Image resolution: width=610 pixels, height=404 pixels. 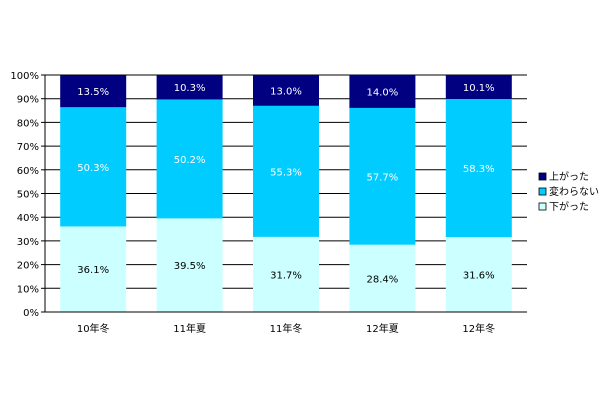 I want to click on data-label: 31.6%, so click(x=479, y=276).